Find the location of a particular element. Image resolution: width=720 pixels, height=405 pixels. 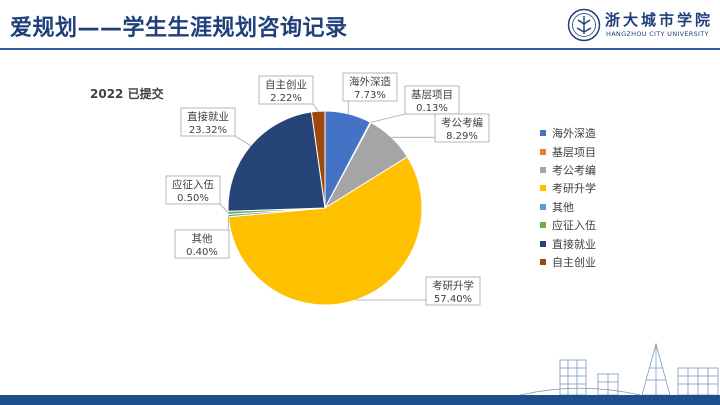

legend-item: 考公考编 is located at coordinates (568, 170).